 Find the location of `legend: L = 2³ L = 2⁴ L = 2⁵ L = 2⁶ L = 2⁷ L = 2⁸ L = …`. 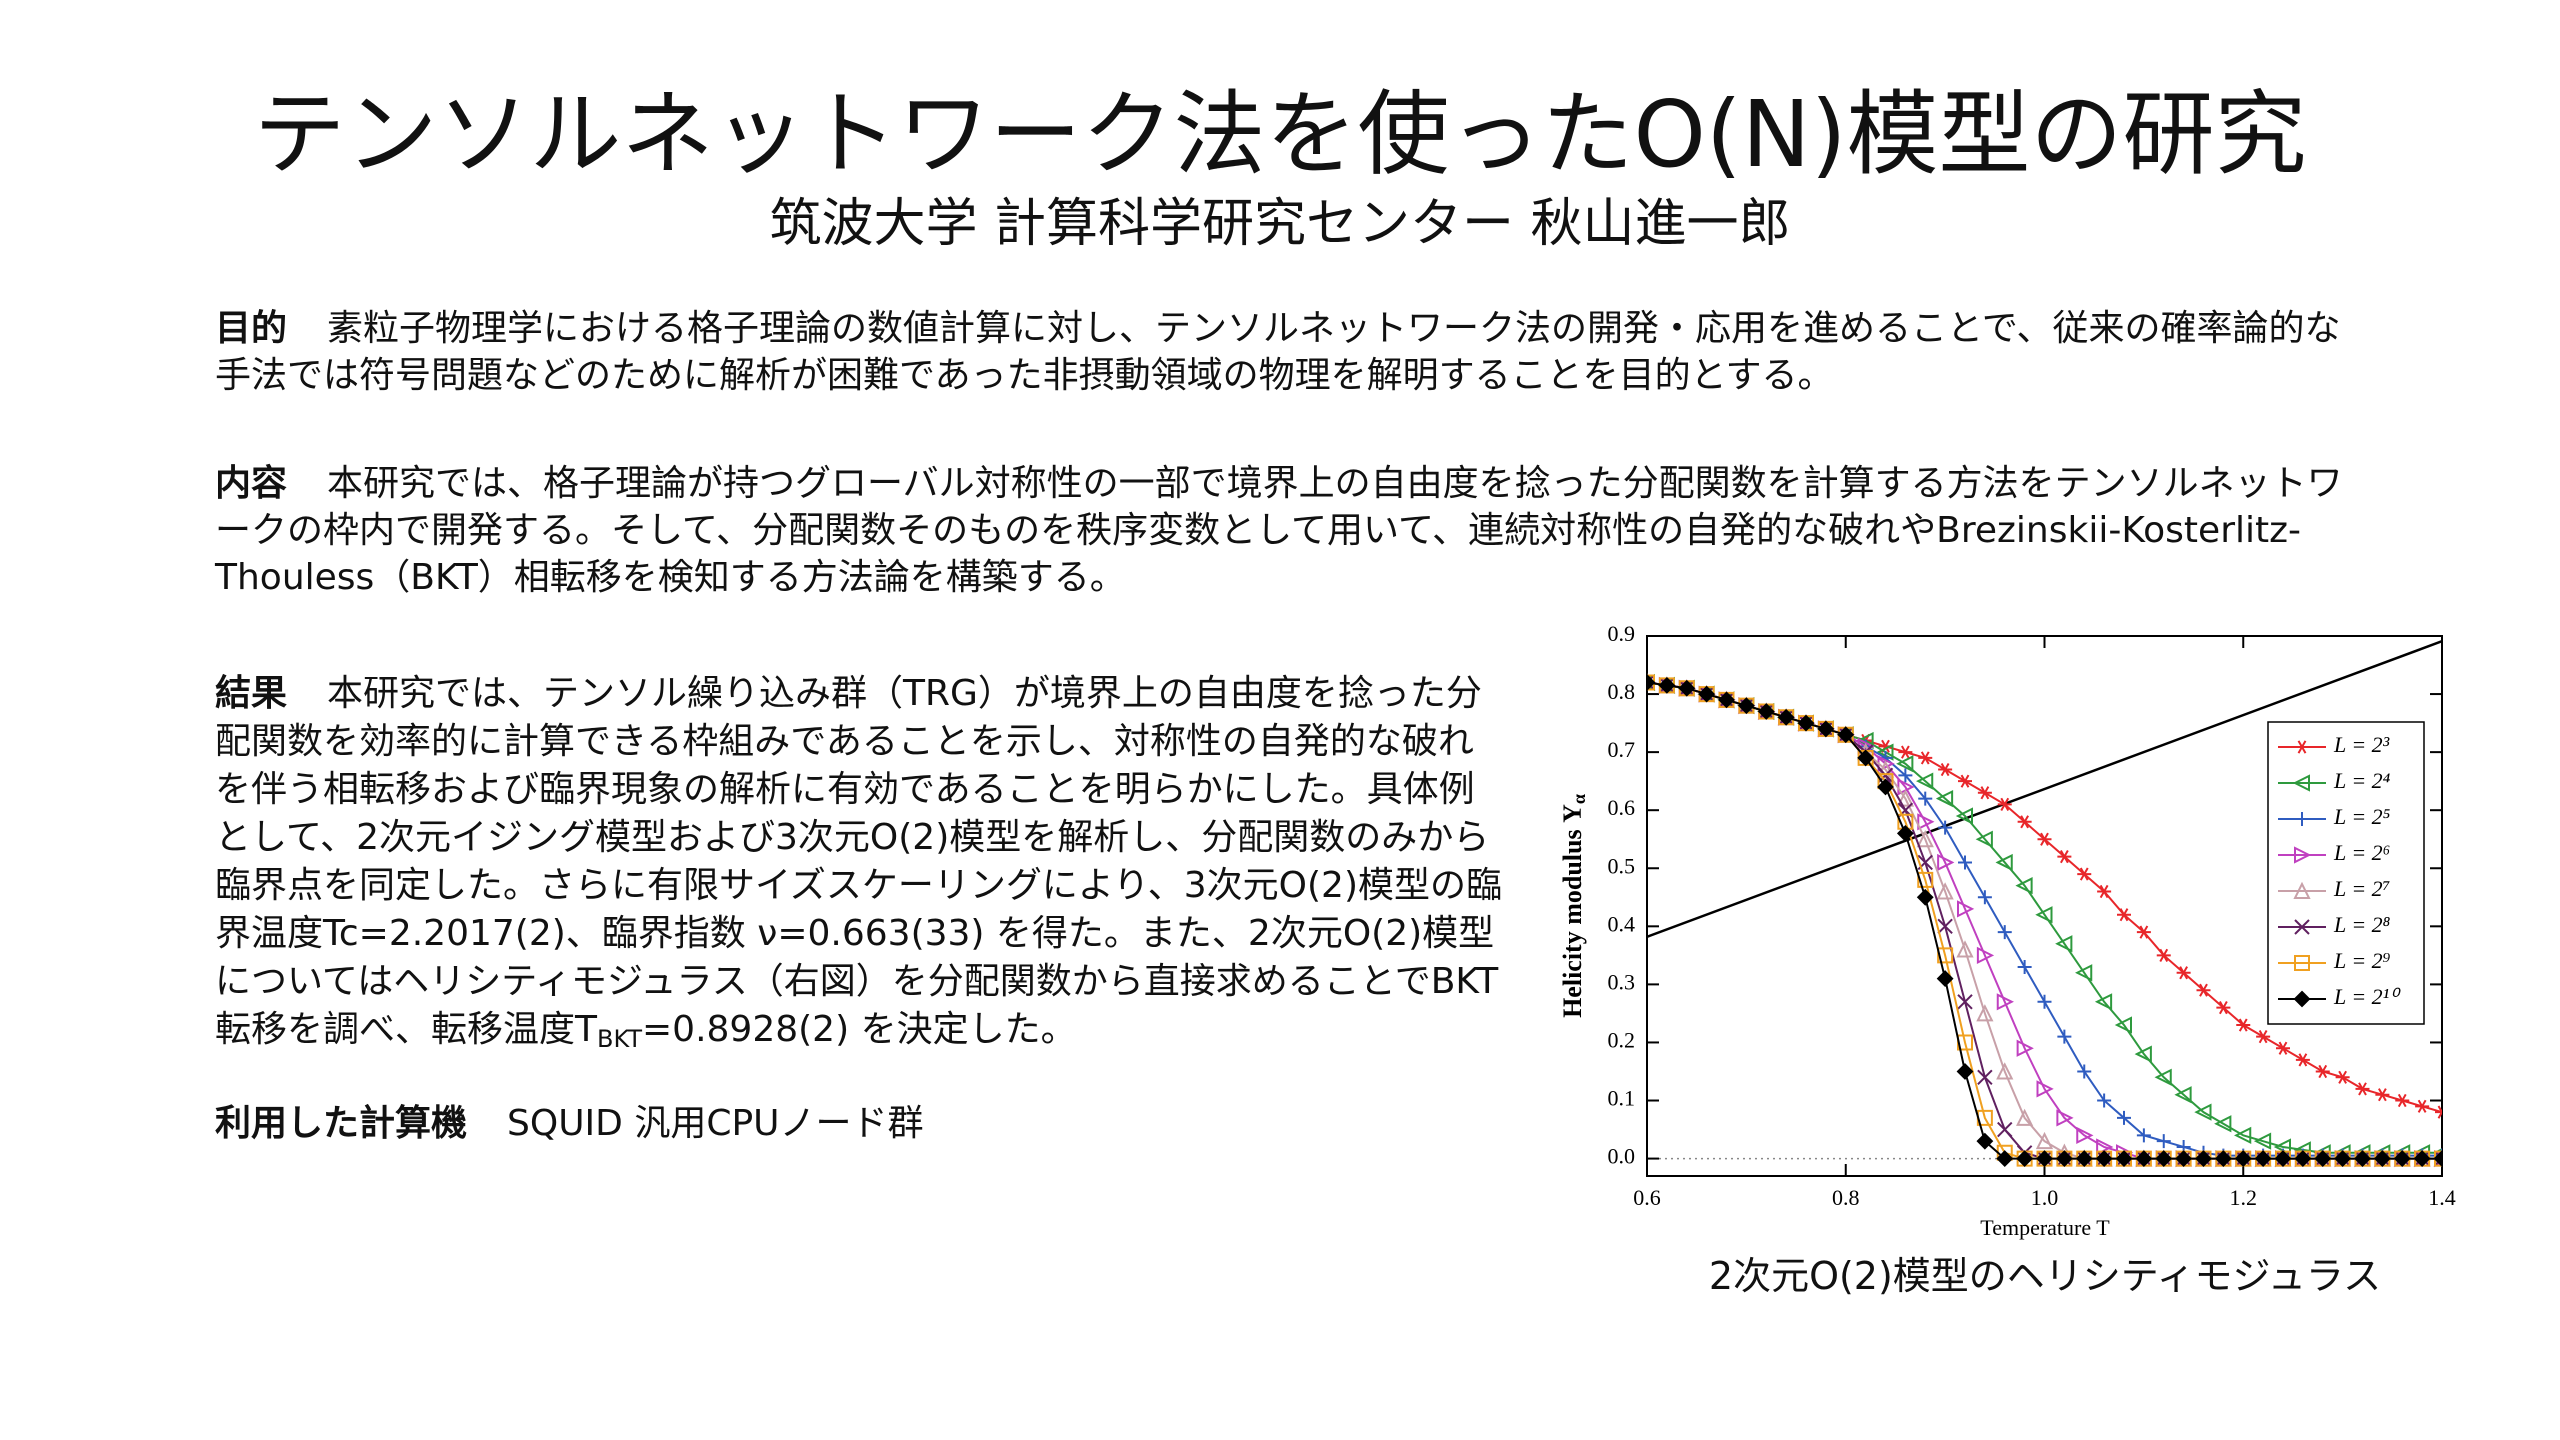

legend: L = 2³ L = 2⁴ L = 2⁵ L = 2⁶ L = 2⁷ L = 2⁸ L = … is located at coordinates (2346, 873).